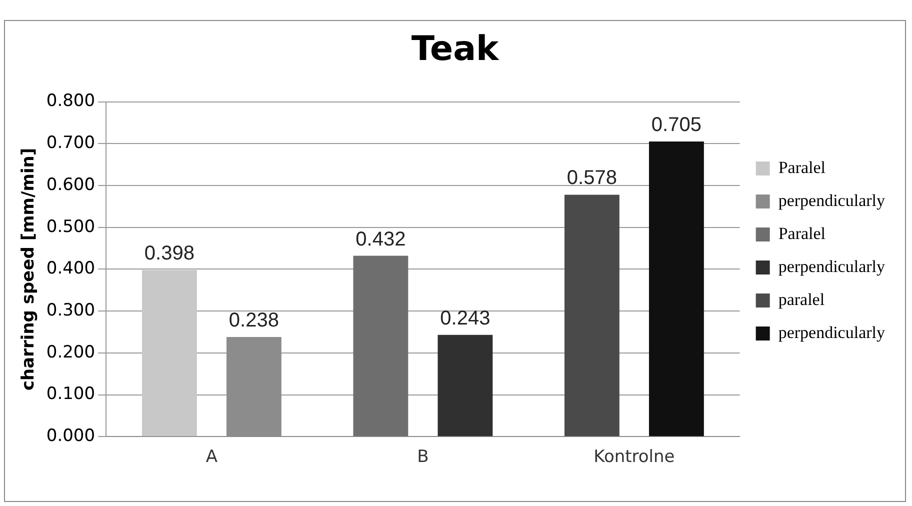 The image size is (912, 506). Describe the element at coordinates (381, 239) in the screenshot. I see `data-label: 0.432` at that location.